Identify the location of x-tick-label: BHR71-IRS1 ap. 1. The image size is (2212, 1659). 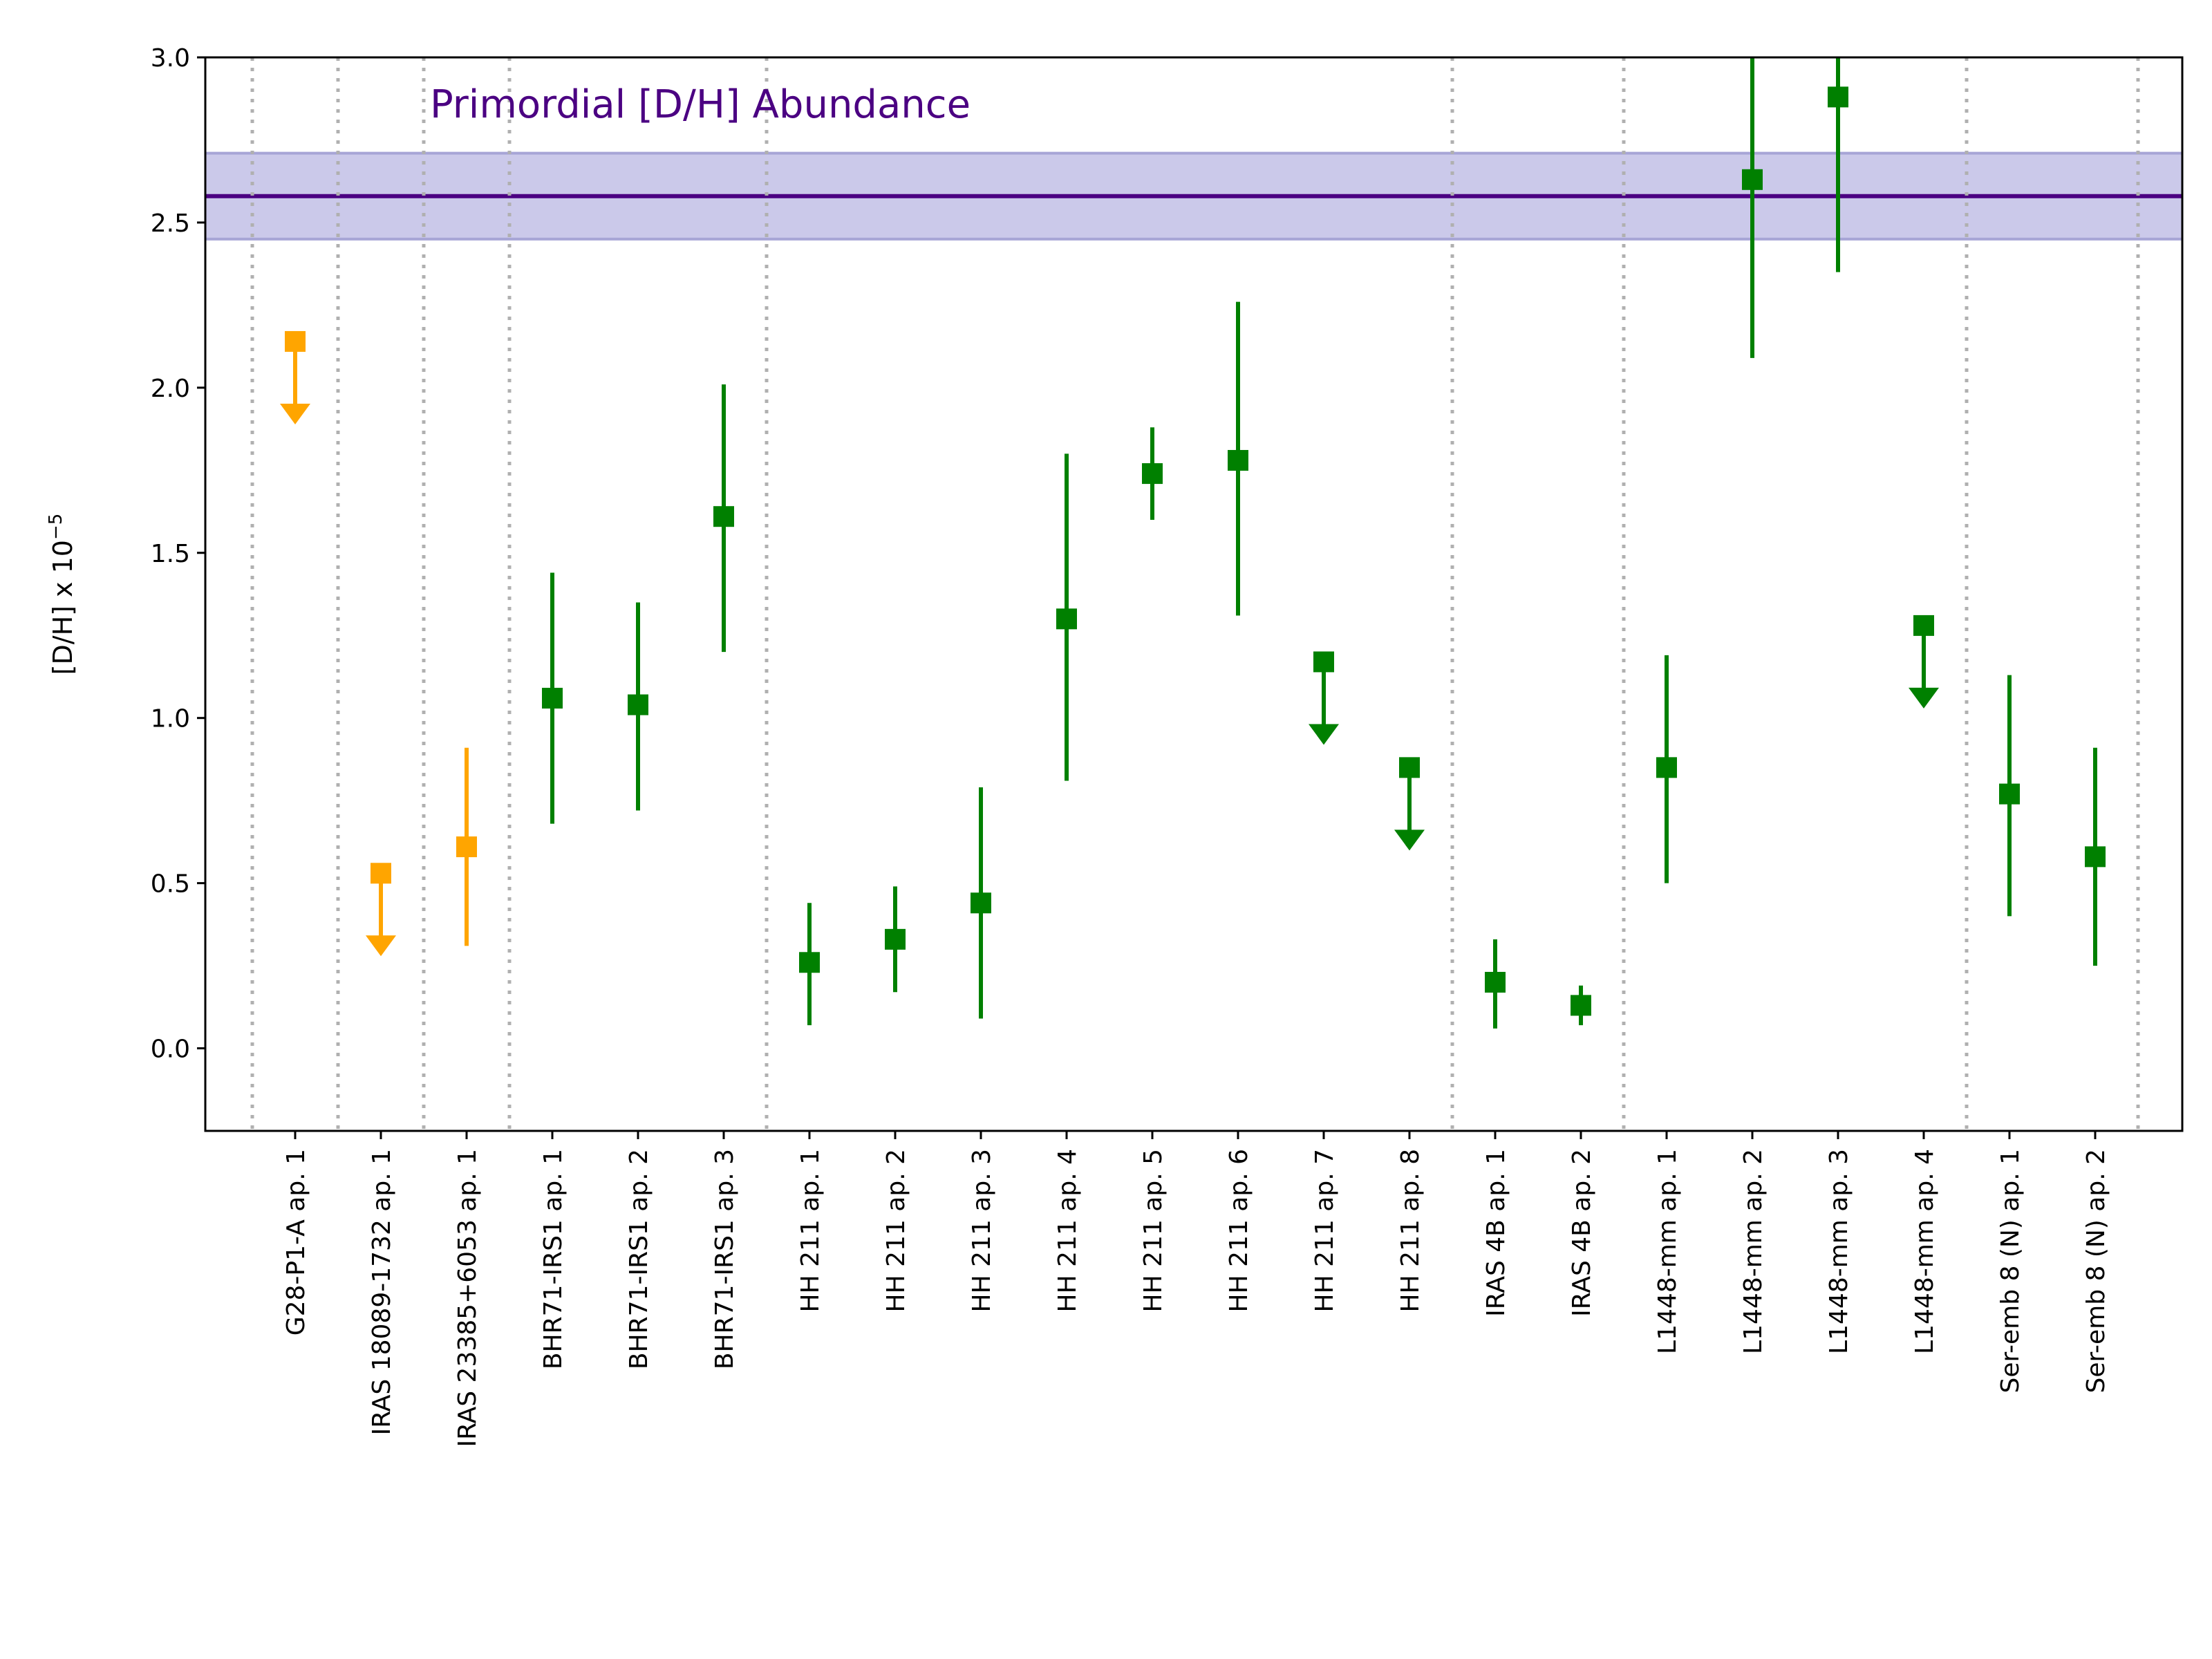
(554, 1259).